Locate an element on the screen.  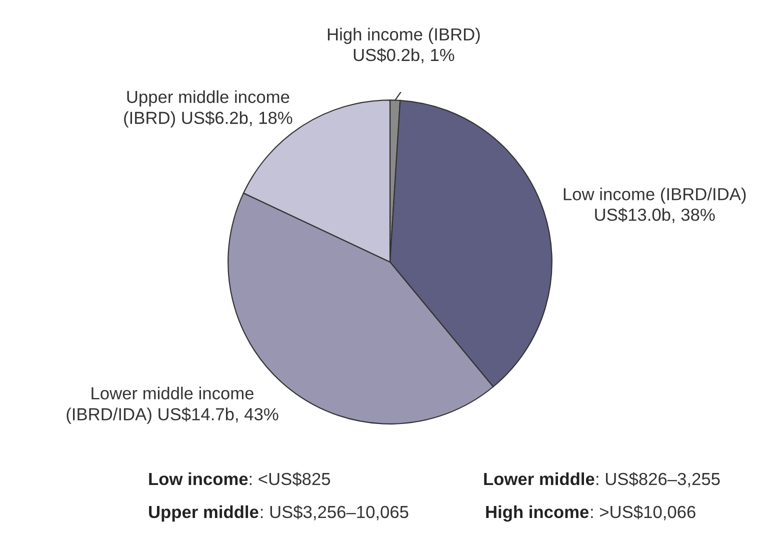
slice-label: High income (IBRD) is located at coordinates (404, 36).